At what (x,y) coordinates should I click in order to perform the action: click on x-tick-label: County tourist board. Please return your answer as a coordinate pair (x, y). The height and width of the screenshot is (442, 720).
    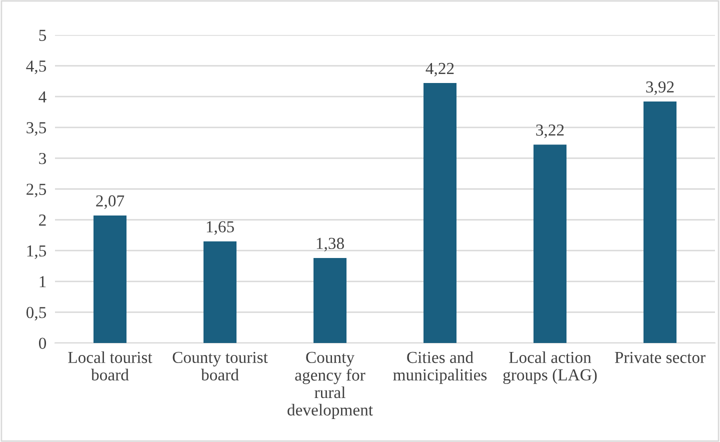
    Looking at the image, I should click on (220, 366).